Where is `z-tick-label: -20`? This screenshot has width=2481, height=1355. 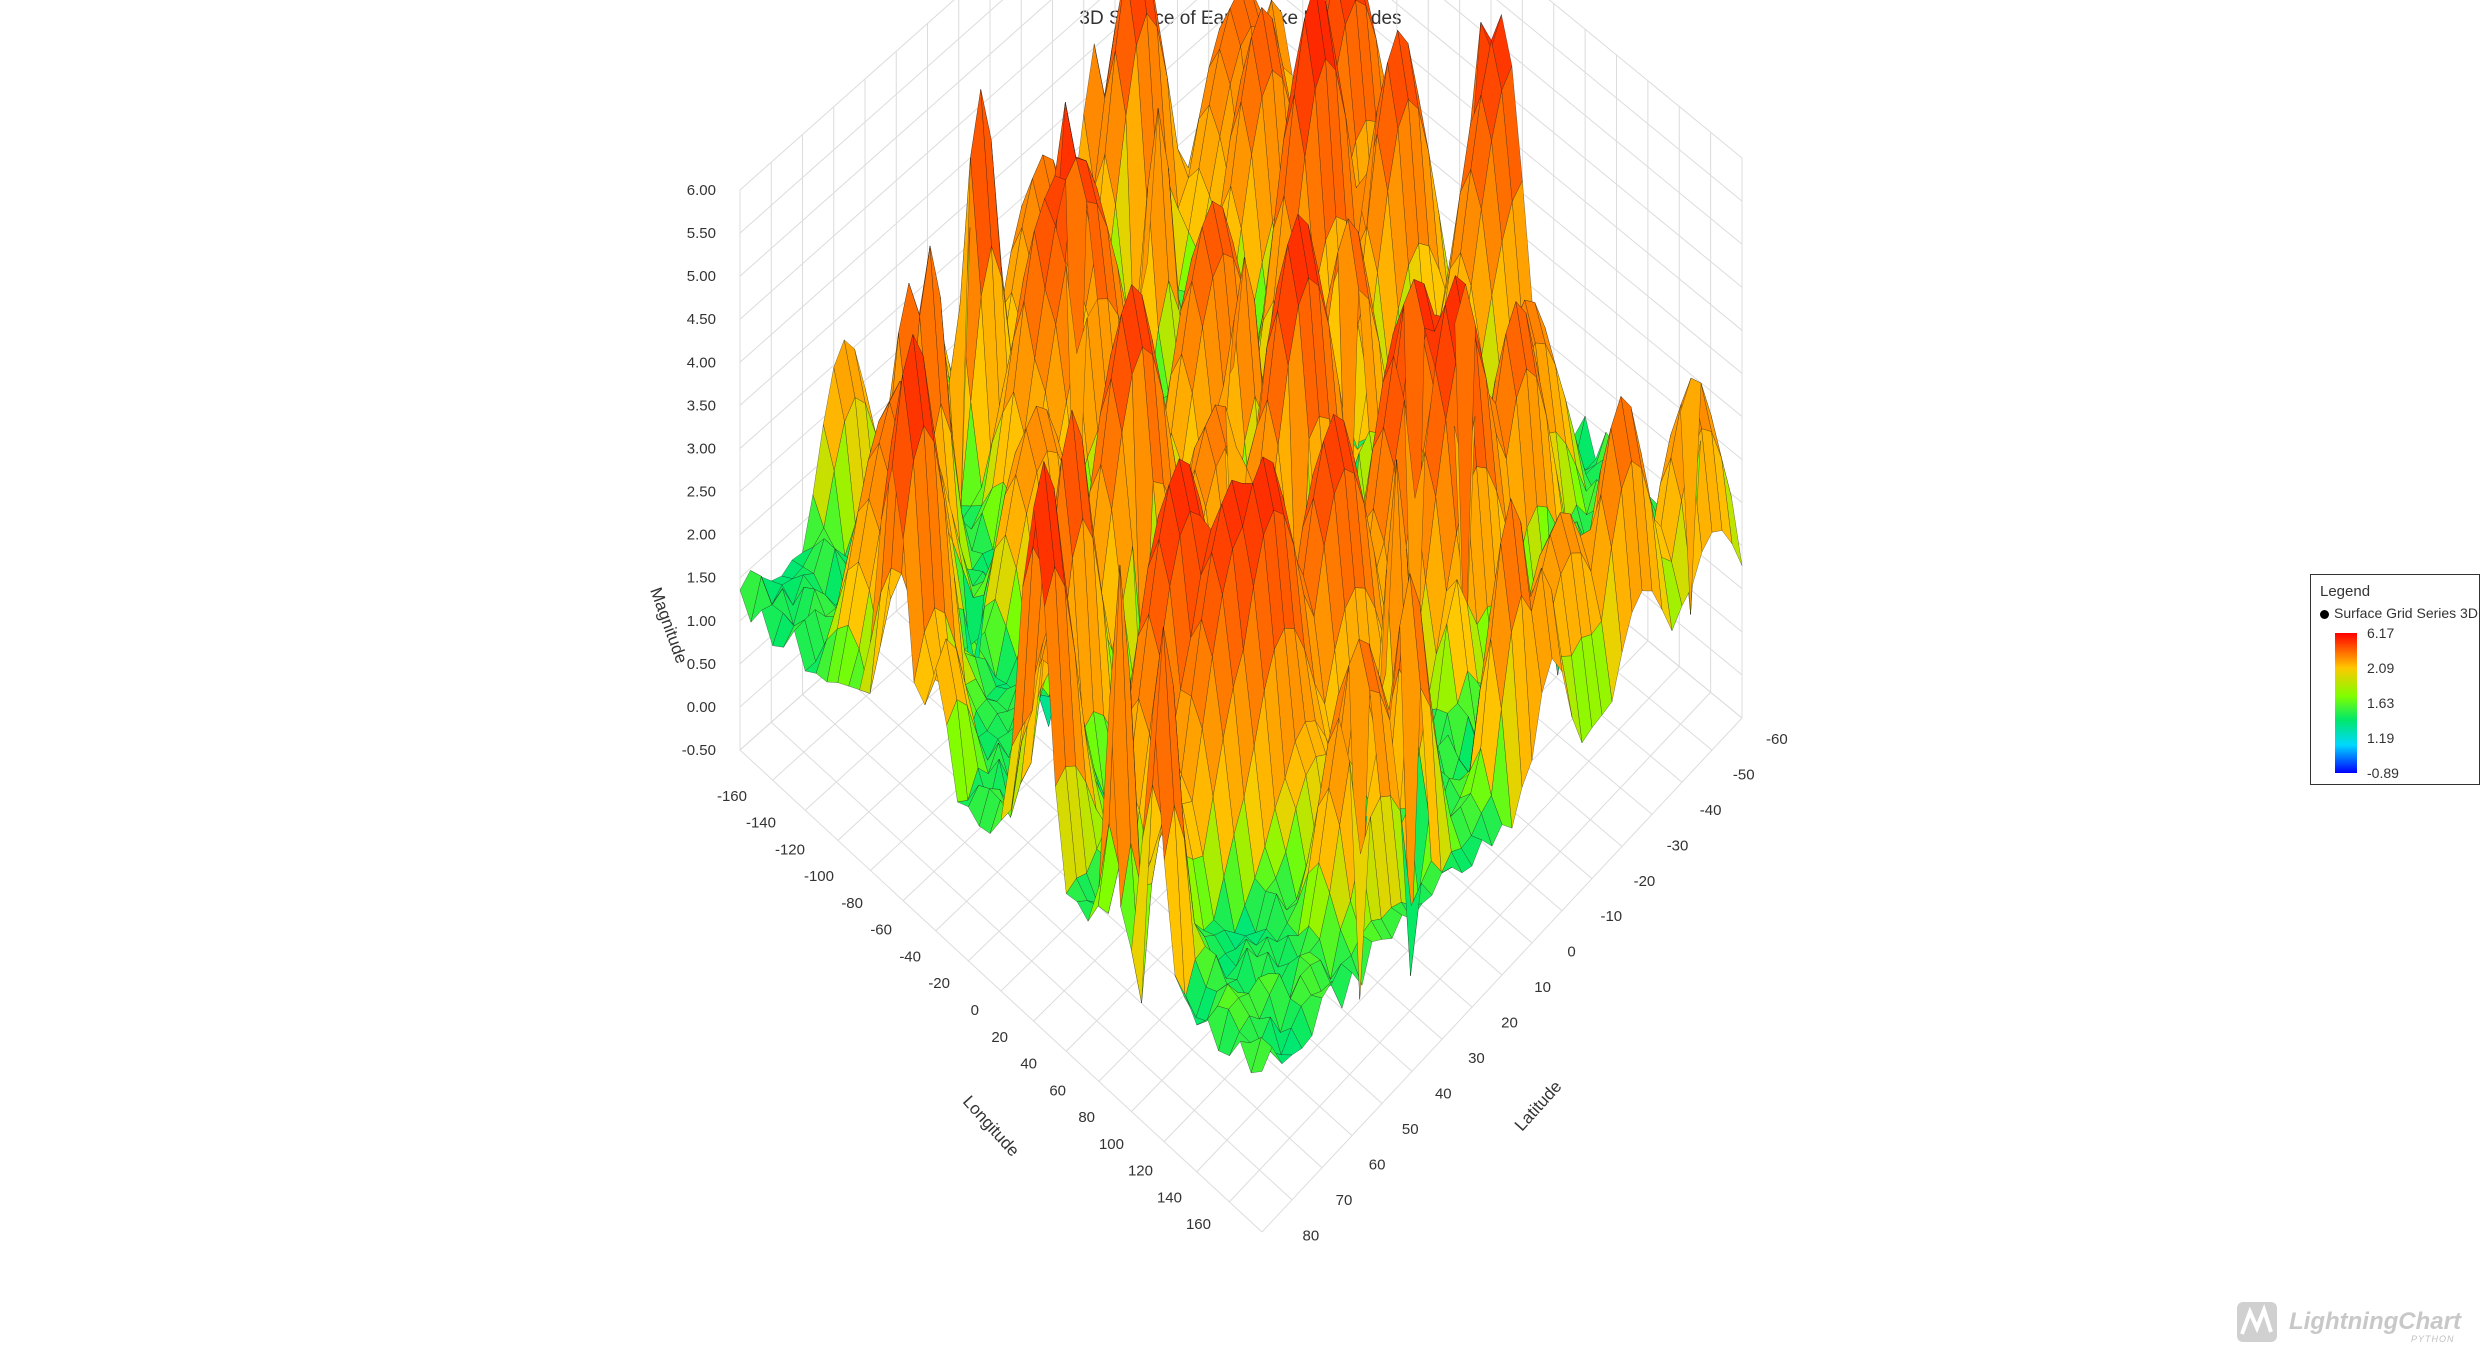
z-tick-label: -20 is located at coordinates (1645, 881).